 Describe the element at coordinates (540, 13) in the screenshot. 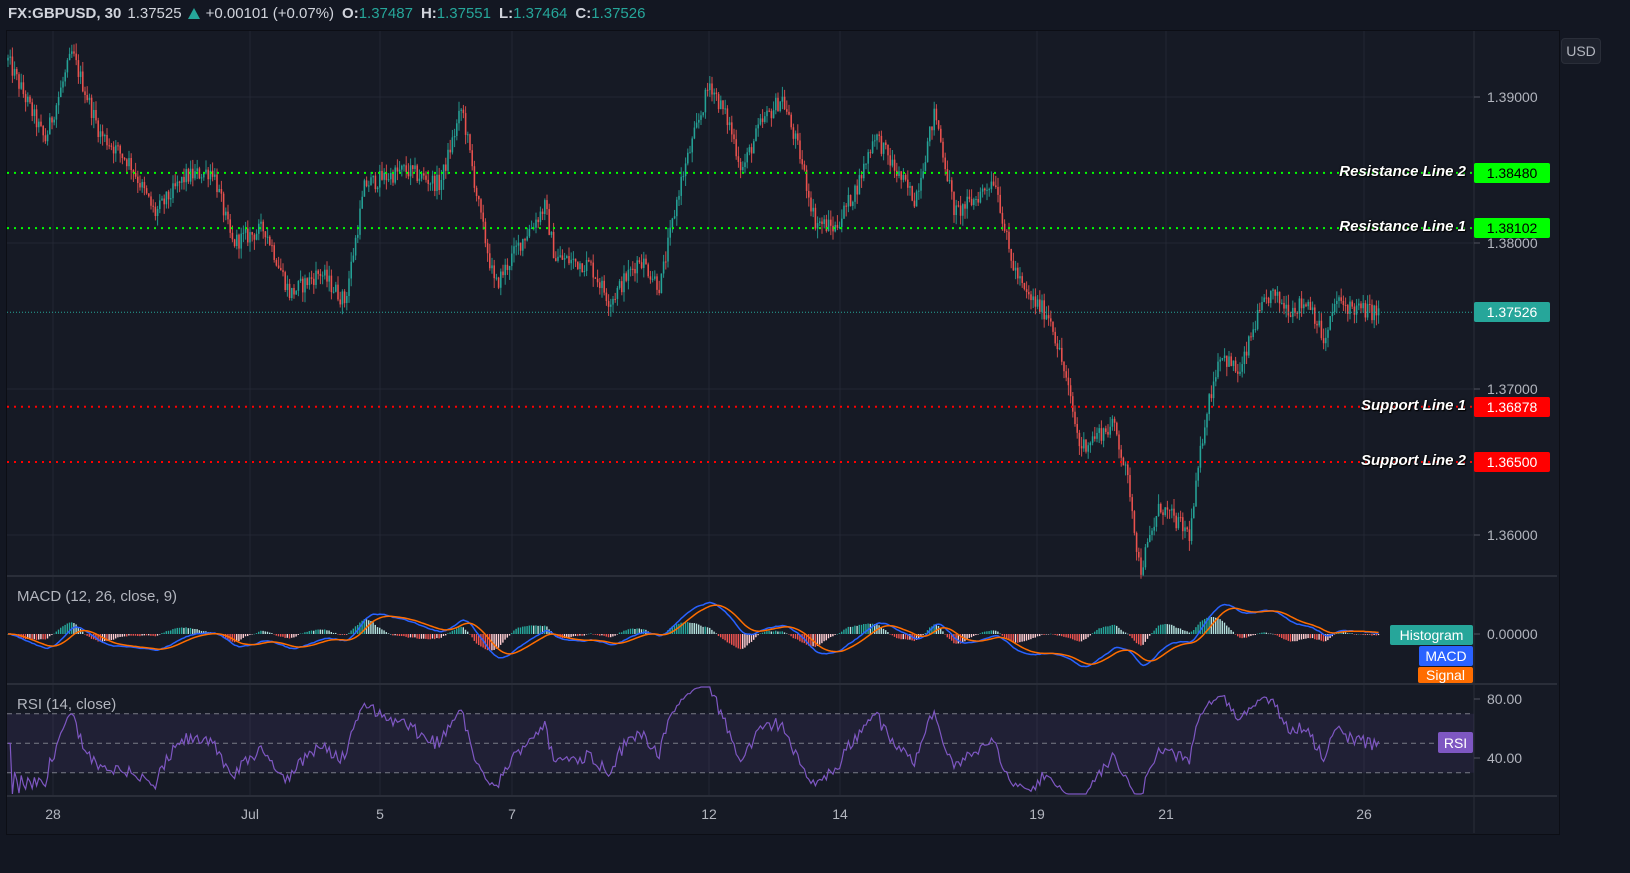

I see `low-value: 1.37464` at that location.